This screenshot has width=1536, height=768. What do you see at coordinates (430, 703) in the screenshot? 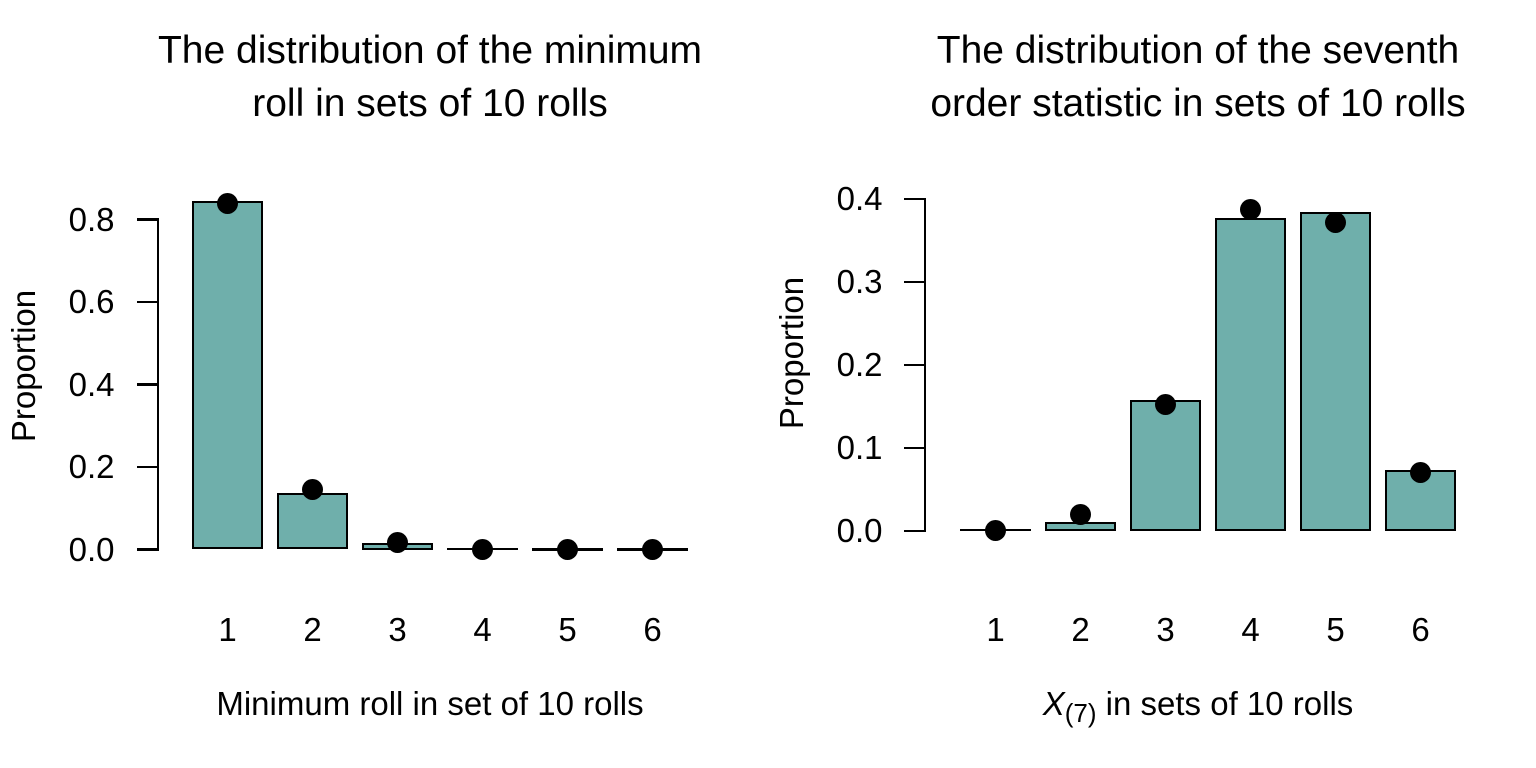
I see `x-axis-label: Minimum roll in set of 10 rolls` at bounding box center [430, 703].